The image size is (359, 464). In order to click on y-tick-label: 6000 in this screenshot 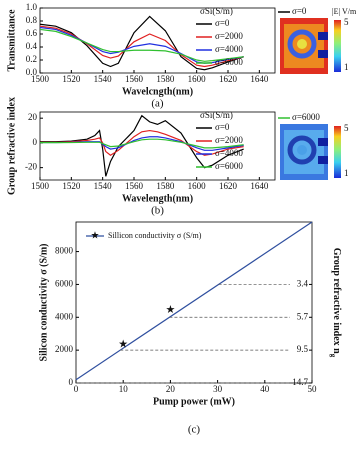, I will do `click(64, 283)`.